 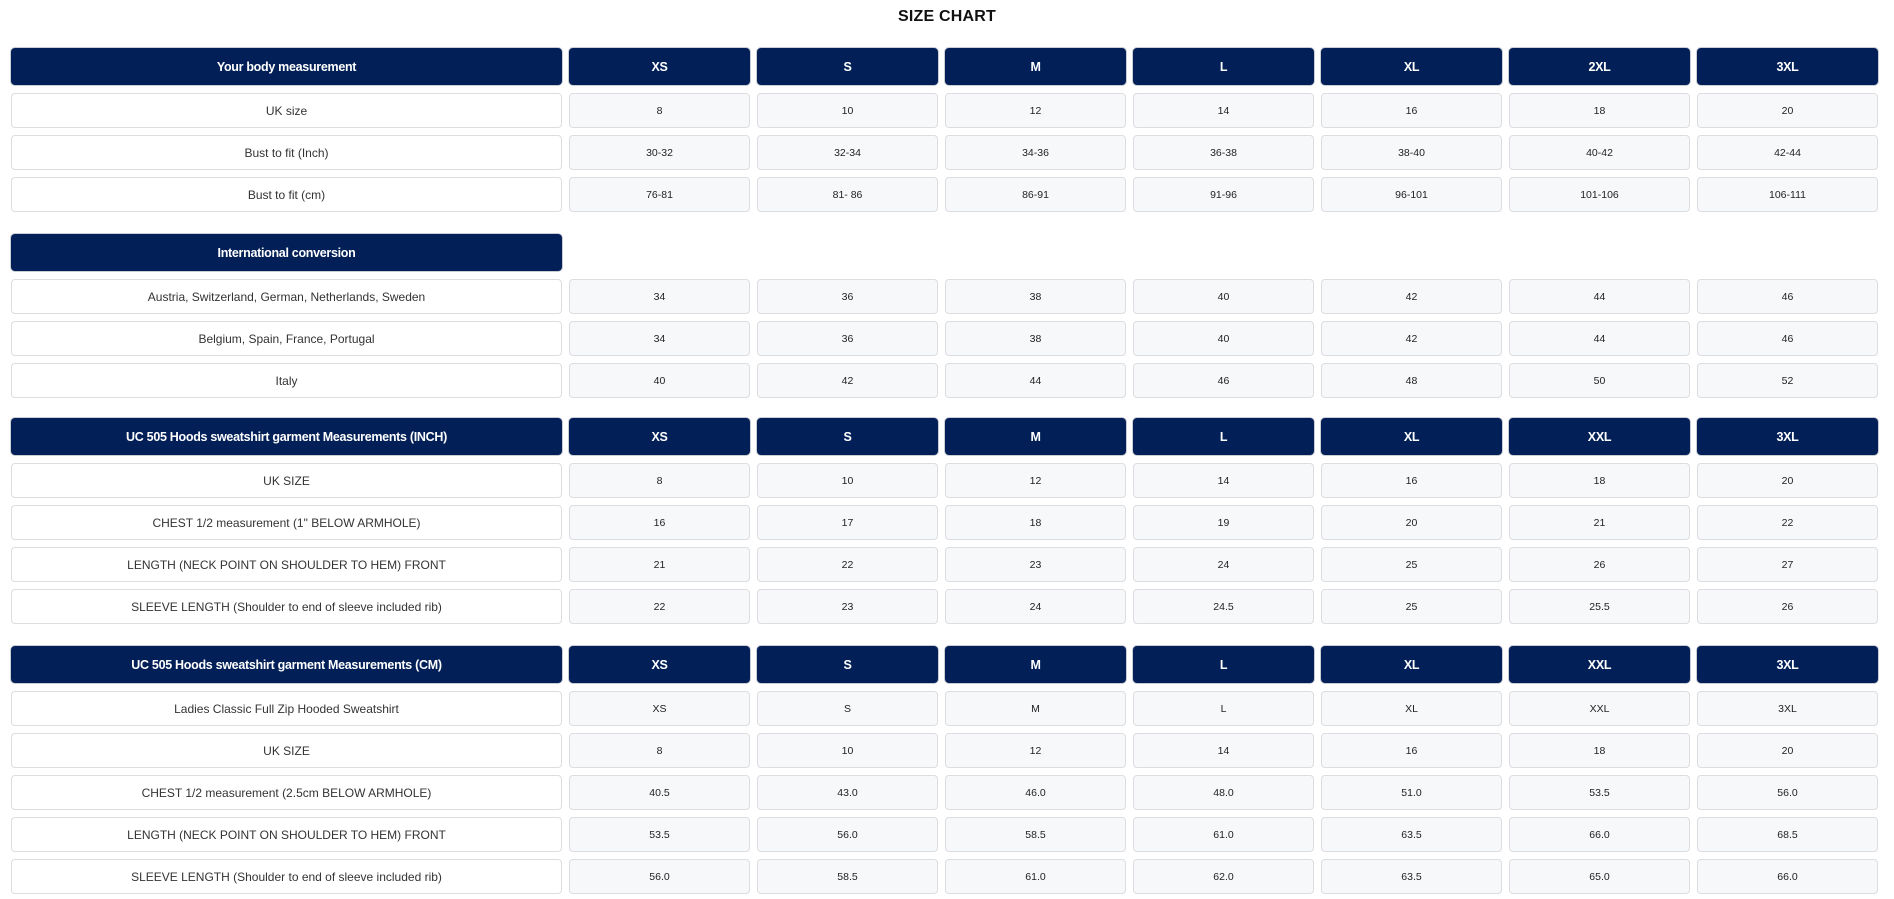 What do you see at coordinates (1411, 380) in the screenshot?
I see `table-cell: 48` at bounding box center [1411, 380].